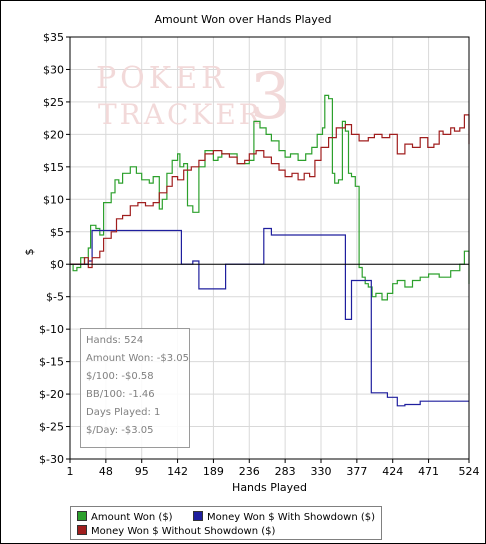 Image resolution: width=486 pixels, height=544 pixels. What do you see at coordinates (320, 471) in the screenshot?
I see `x-tick-label: 330` at bounding box center [320, 471].